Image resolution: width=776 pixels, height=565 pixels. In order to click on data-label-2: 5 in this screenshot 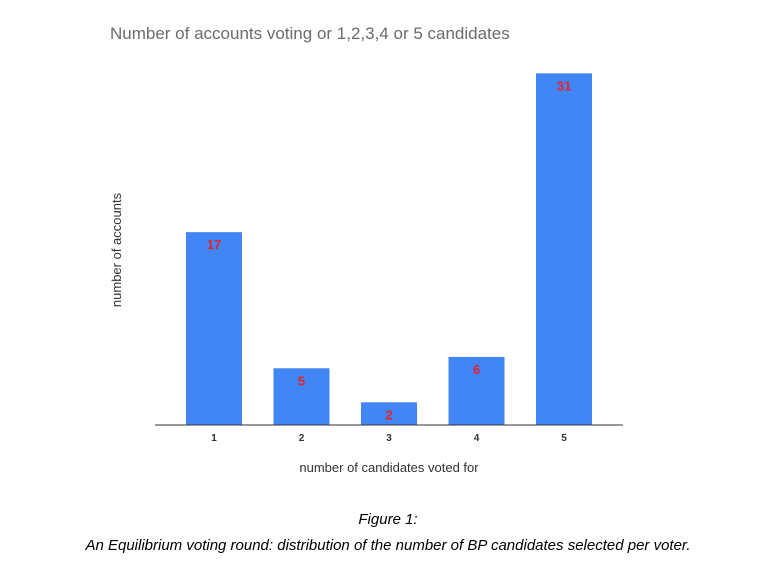, I will do `click(301, 380)`.